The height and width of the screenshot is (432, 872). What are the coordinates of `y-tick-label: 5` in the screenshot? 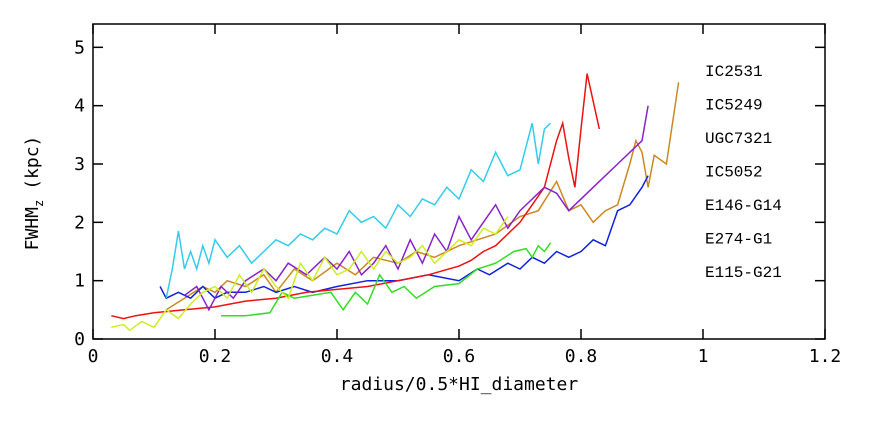 It's located at (79, 47).